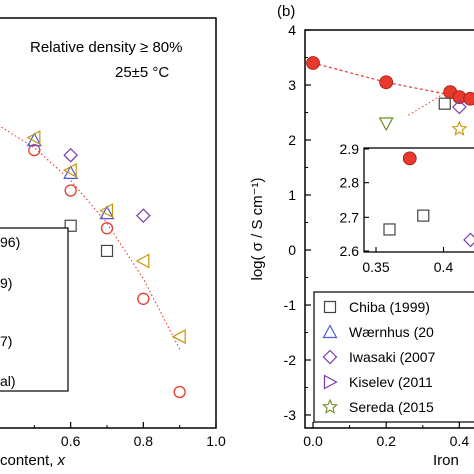 The width and height of the screenshot is (474, 474). I want to click on right-markers, so click(390, 96).